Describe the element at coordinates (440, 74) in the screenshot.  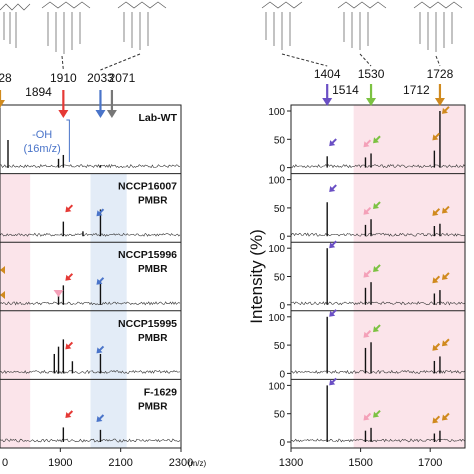
I see `right-top-peak-label: 1728` at that location.